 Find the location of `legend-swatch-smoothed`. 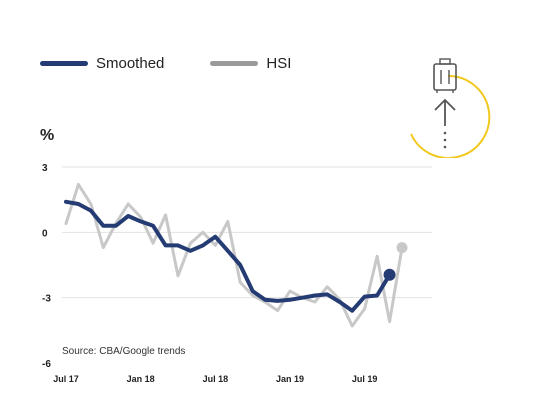

legend-swatch-smoothed is located at coordinates (64, 63).